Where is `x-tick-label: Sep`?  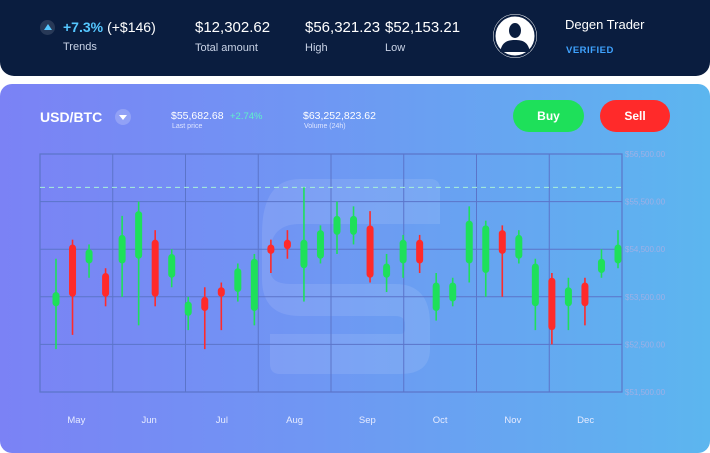
x-tick-label: Sep is located at coordinates (367, 420).